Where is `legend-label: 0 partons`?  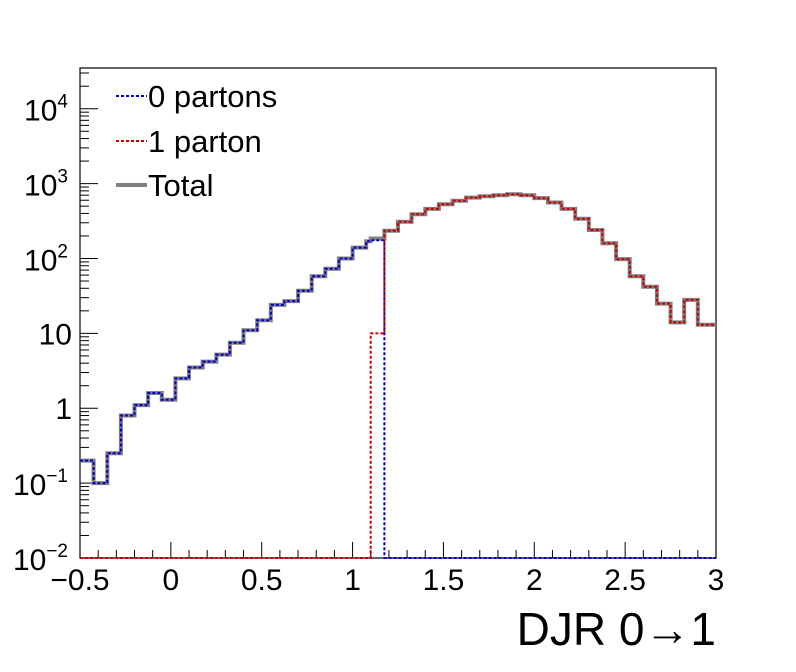
legend-label: 0 partons is located at coordinates (212, 96).